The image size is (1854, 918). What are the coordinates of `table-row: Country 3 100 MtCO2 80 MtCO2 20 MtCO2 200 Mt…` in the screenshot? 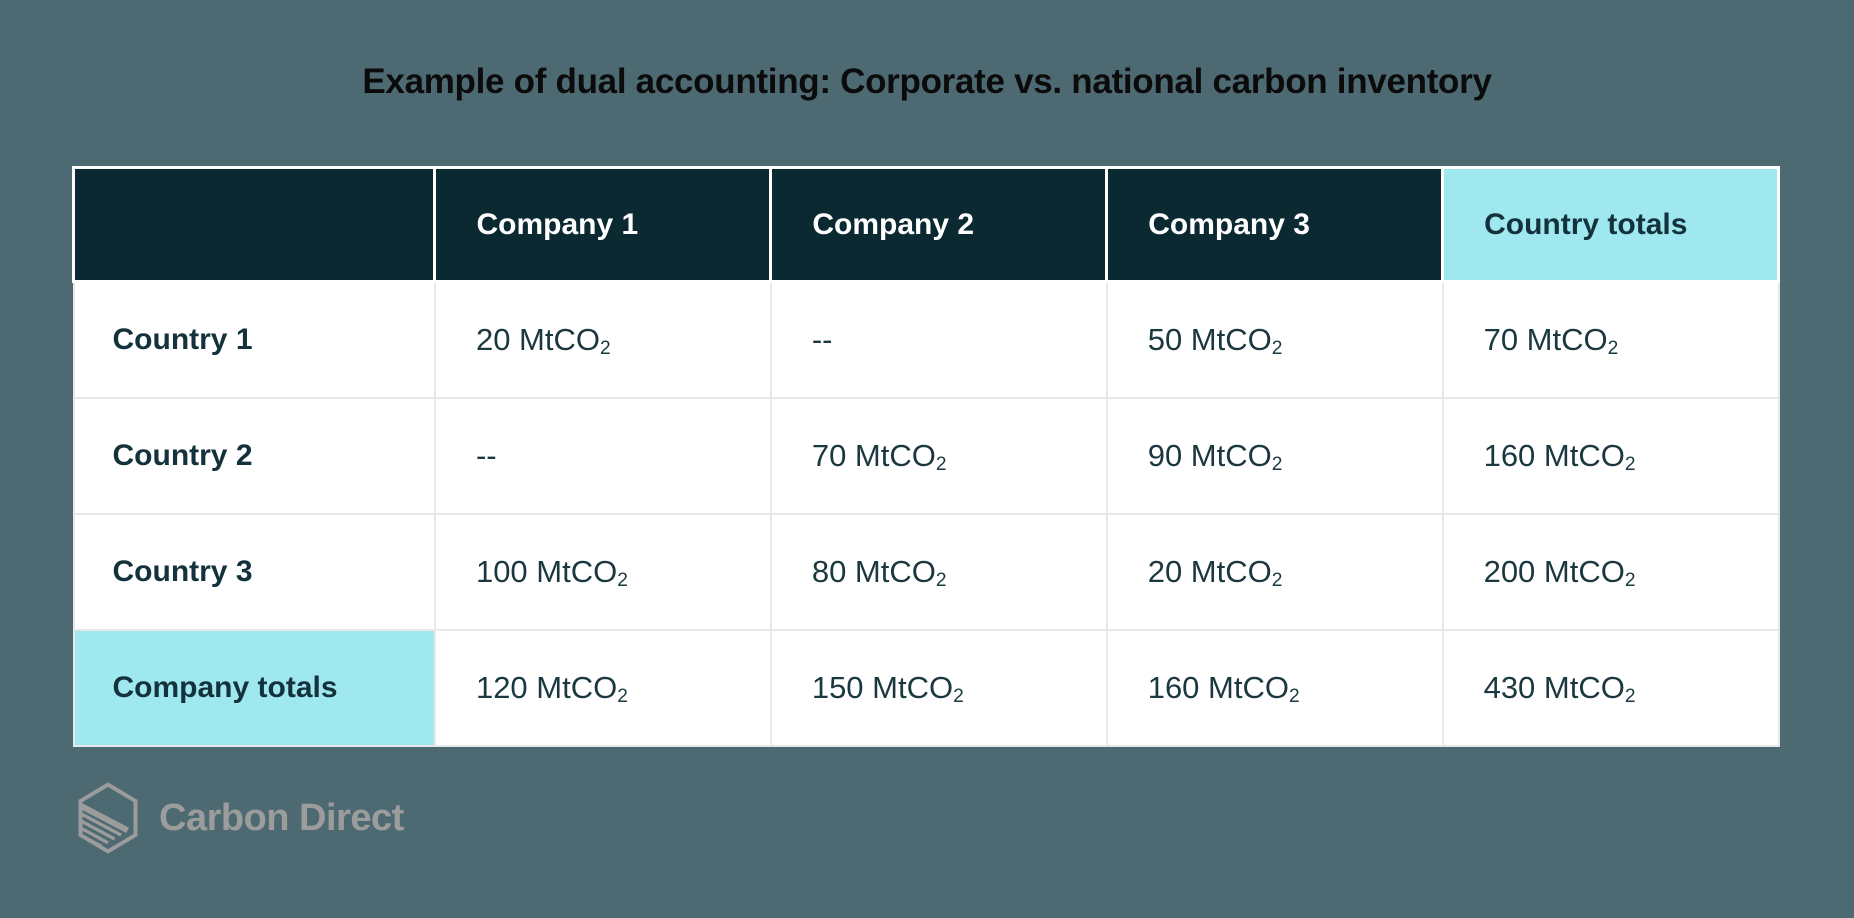 It's located at (926, 571).